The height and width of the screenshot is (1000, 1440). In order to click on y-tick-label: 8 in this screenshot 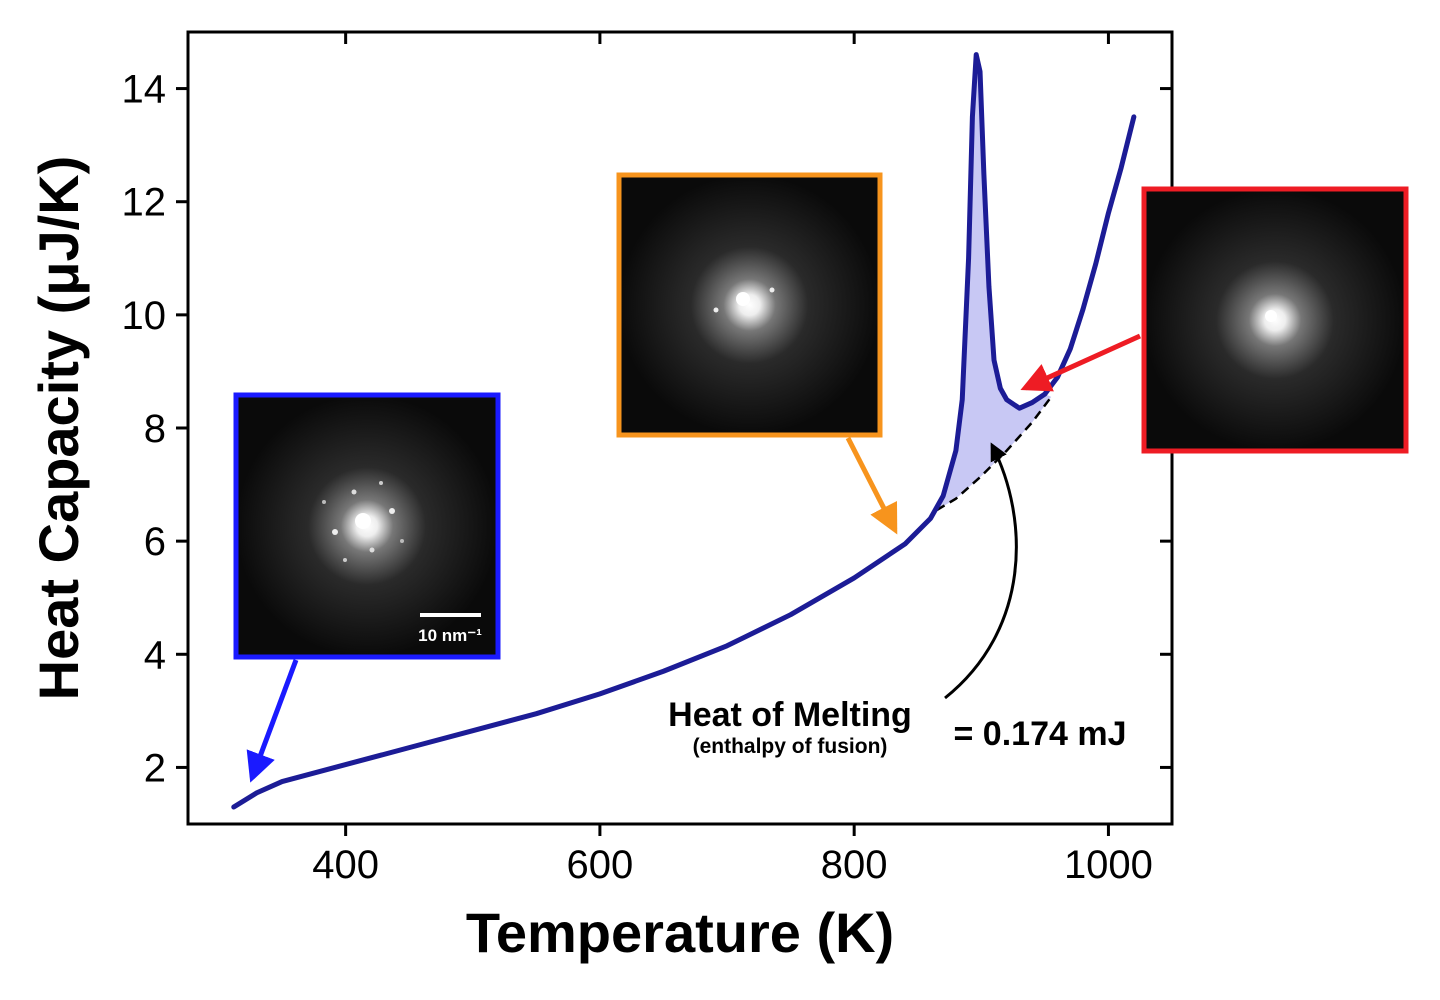, I will do `click(155, 429)`.